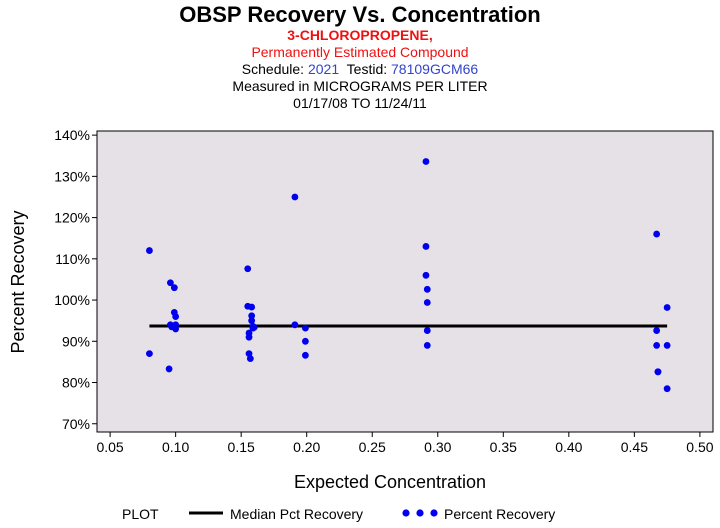  What do you see at coordinates (360, 86) in the screenshot?
I see `measured-units: Measured in MICROGRAMS PER LITER` at bounding box center [360, 86].